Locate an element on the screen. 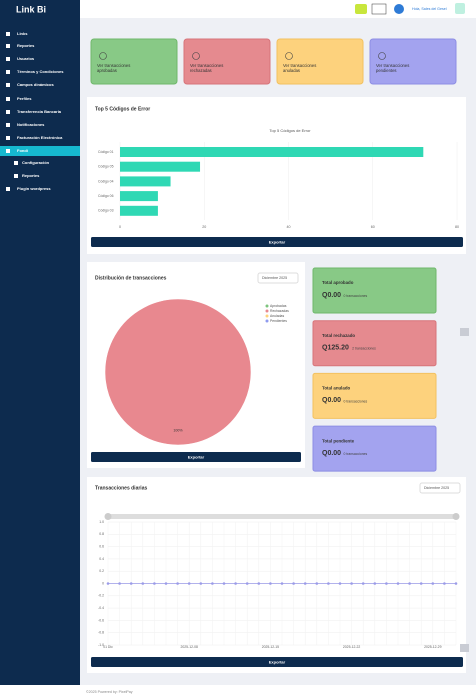  x-tick-label: 20 is located at coordinates (204, 227).